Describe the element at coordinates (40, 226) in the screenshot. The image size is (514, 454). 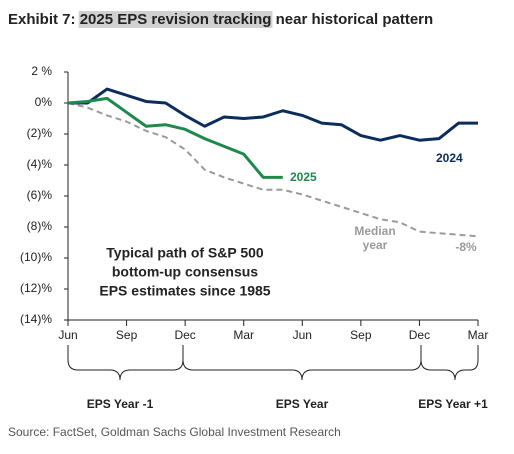
I see `y-tick-label: (8)%` at that location.